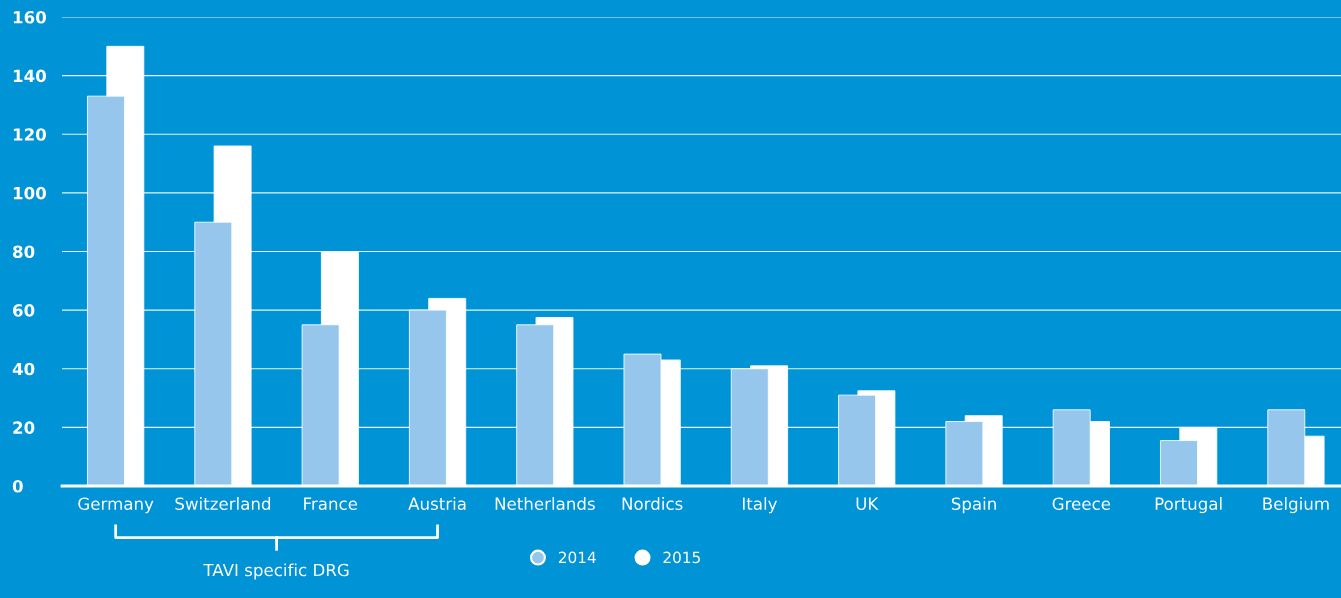 The height and width of the screenshot is (598, 1341). What do you see at coordinates (223, 504) in the screenshot?
I see `x-tick-label: Switzerland` at bounding box center [223, 504].